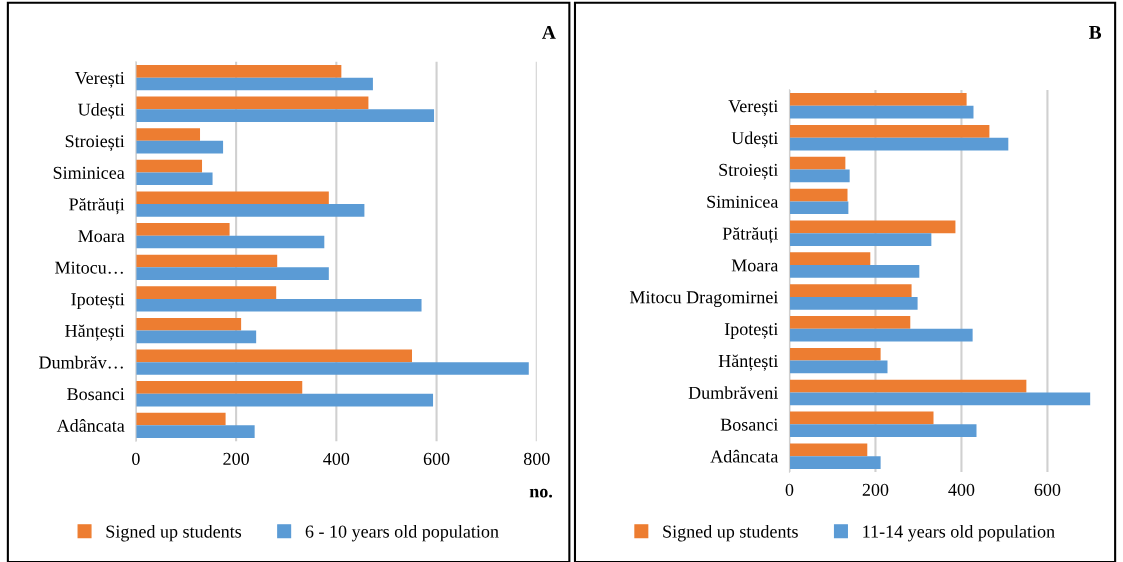 The image size is (1123, 562). Describe the element at coordinates (733, 392) in the screenshot. I see `y-tick-label: Dumbrăveni` at that location.